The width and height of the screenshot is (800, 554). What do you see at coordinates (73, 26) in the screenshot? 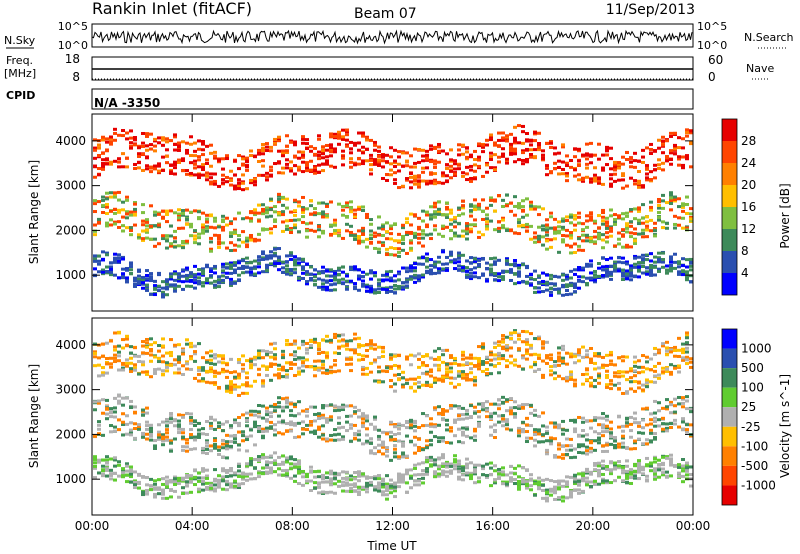
I see `noise-left-tick-top: 10^5` at bounding box center [73, 26].